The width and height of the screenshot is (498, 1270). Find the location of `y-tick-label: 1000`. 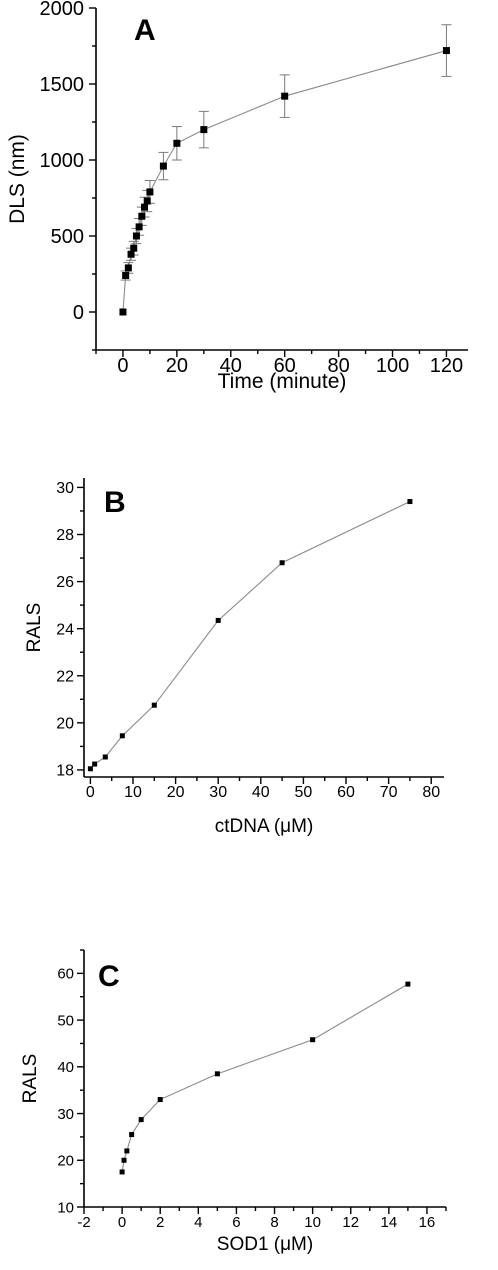

y-tick-label: 1000 is located at coordinates (62, 161).